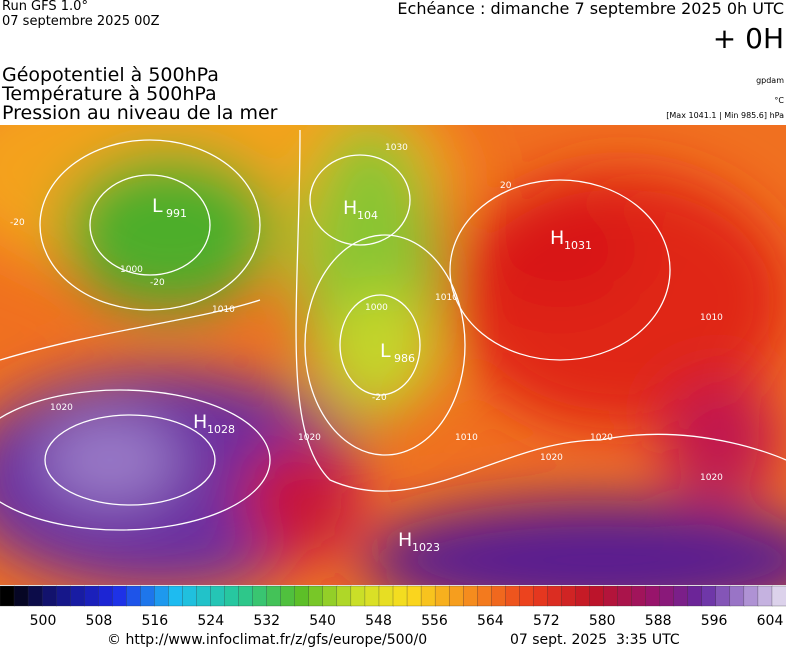  What do you see at coordinates (378, 621) in the screenshot?
I see `colorbar-label: 548` at bounding box center [378, 621].